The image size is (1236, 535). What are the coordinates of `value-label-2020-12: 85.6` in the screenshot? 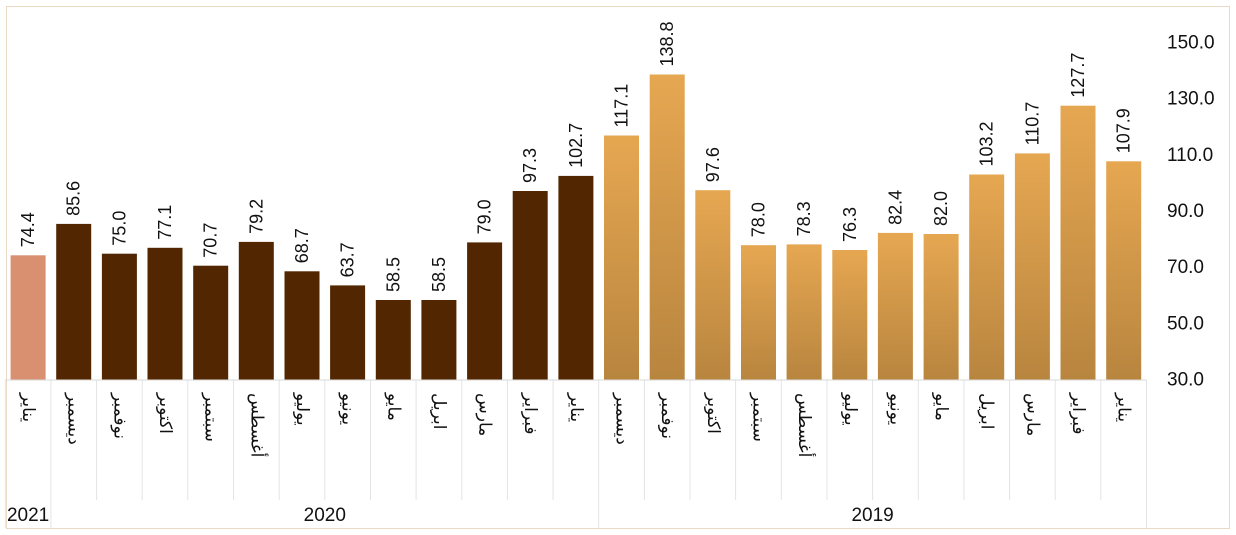 It's located at (74, 198).